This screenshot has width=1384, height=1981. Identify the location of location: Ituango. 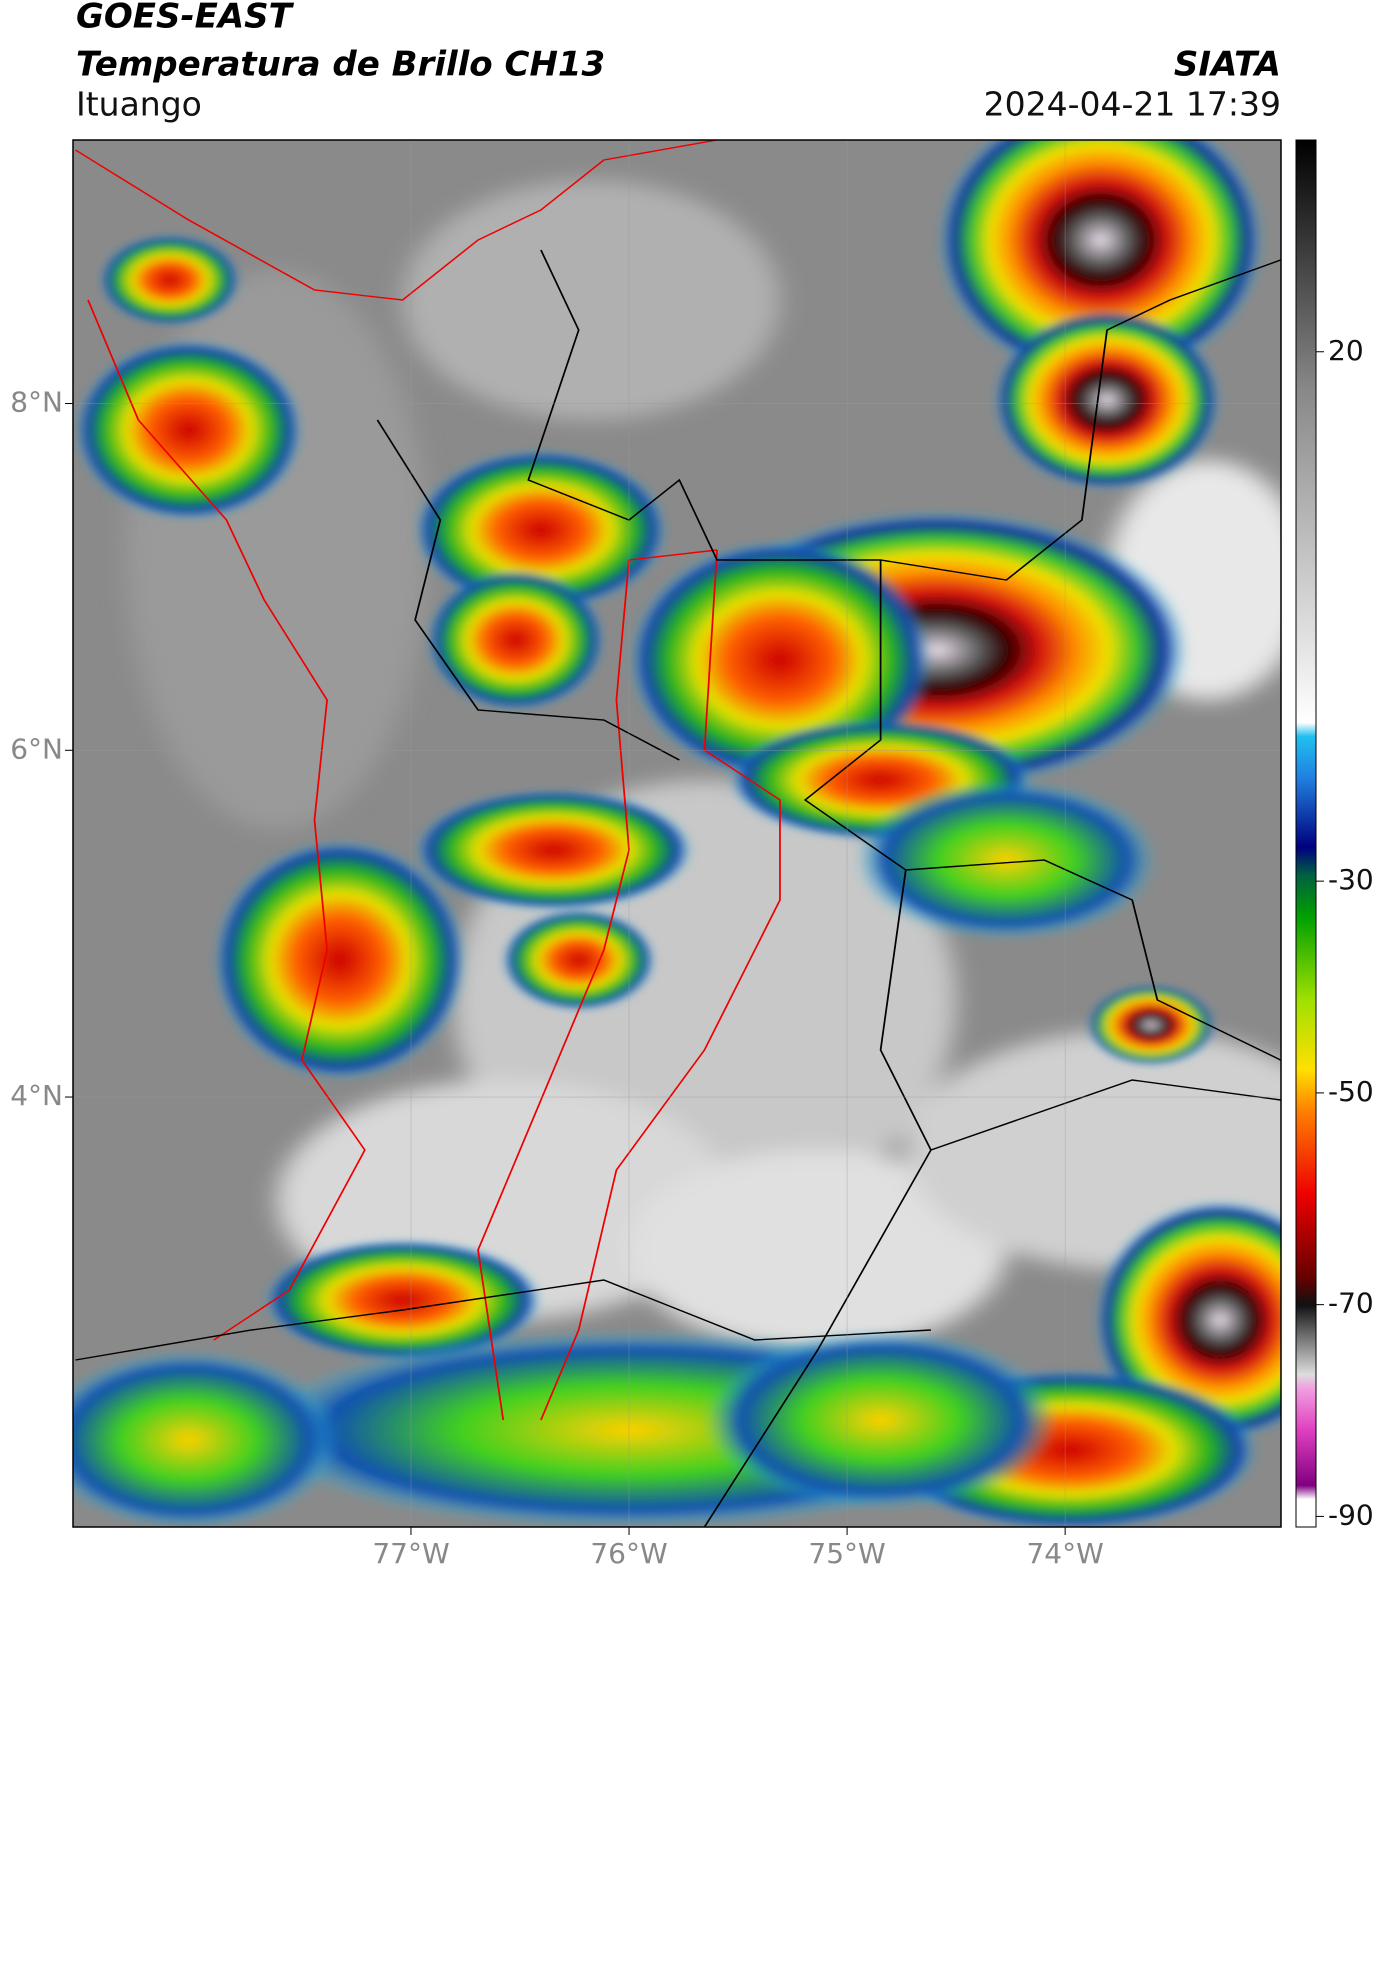
(139, 104).